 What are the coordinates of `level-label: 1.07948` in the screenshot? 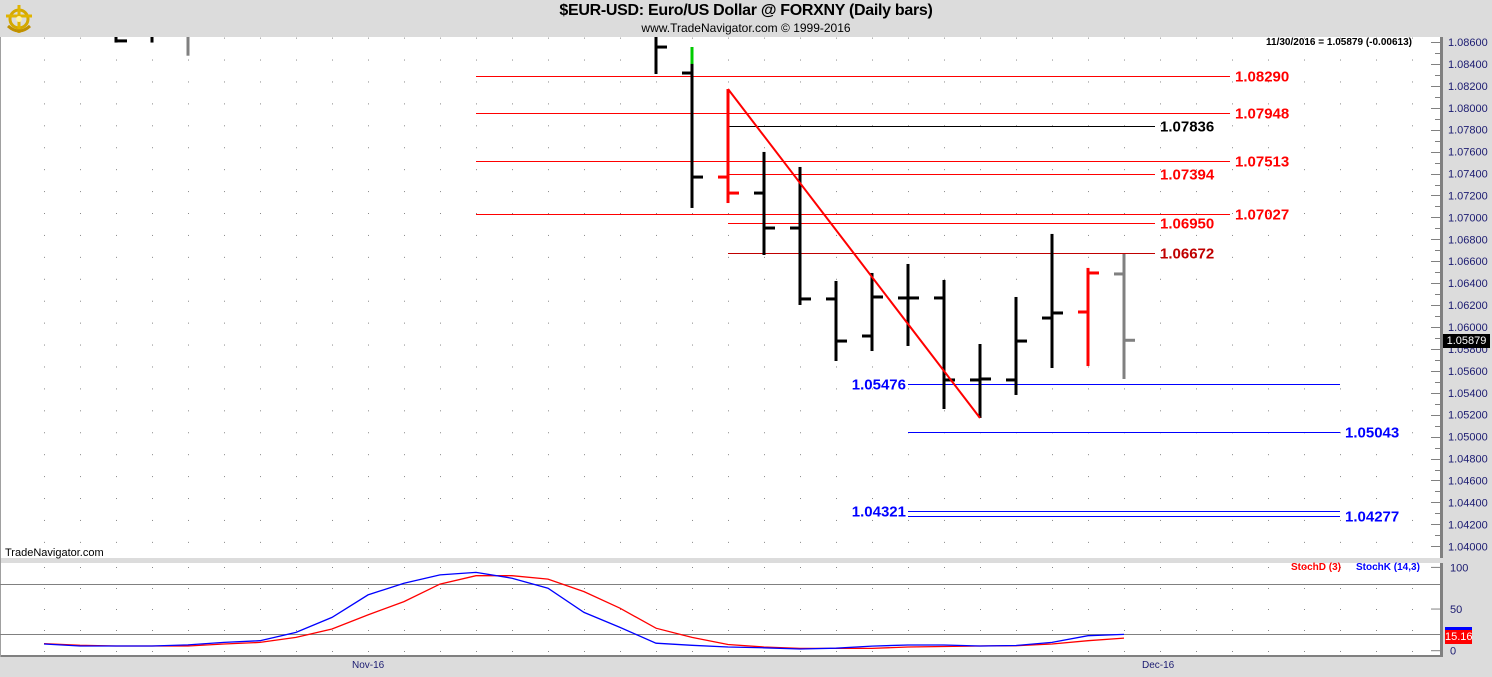 It's located at (1262, 114).